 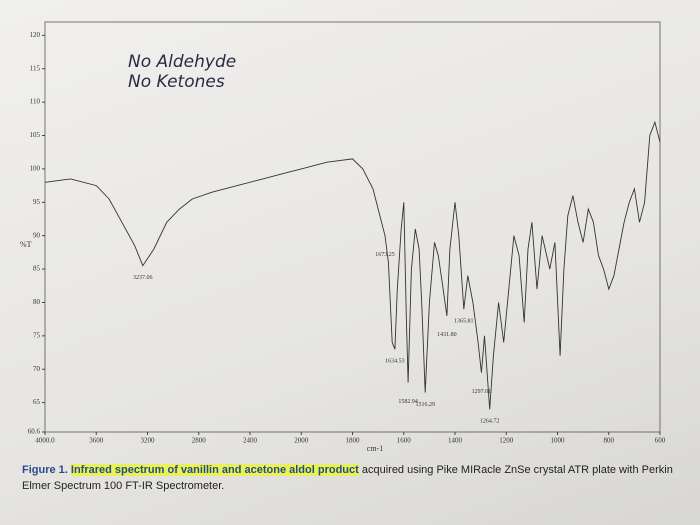 What do you see at coordinates (37, 369) in the screenshot?
I see `y-tick-label: 70` at bounding box center [37, 369].